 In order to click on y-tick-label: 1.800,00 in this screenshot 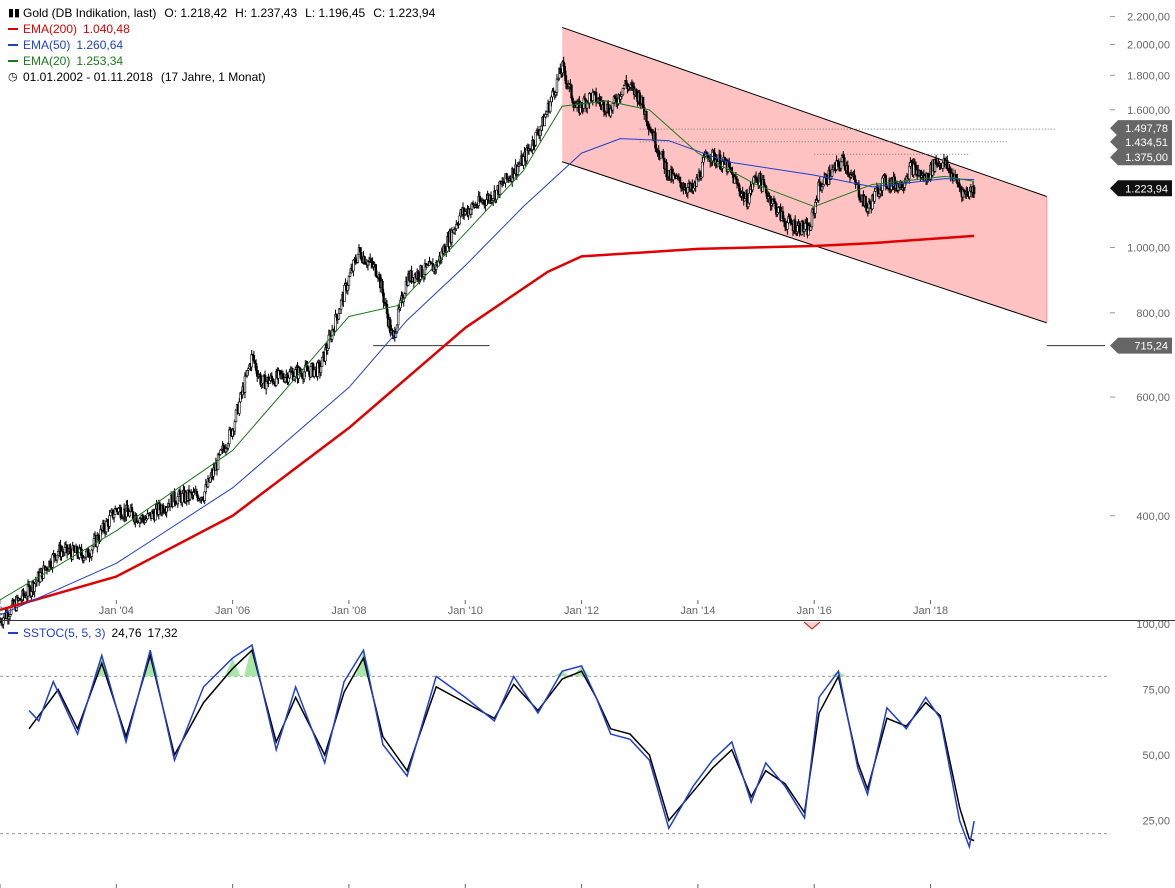, I will do `click(1148, 76)`.